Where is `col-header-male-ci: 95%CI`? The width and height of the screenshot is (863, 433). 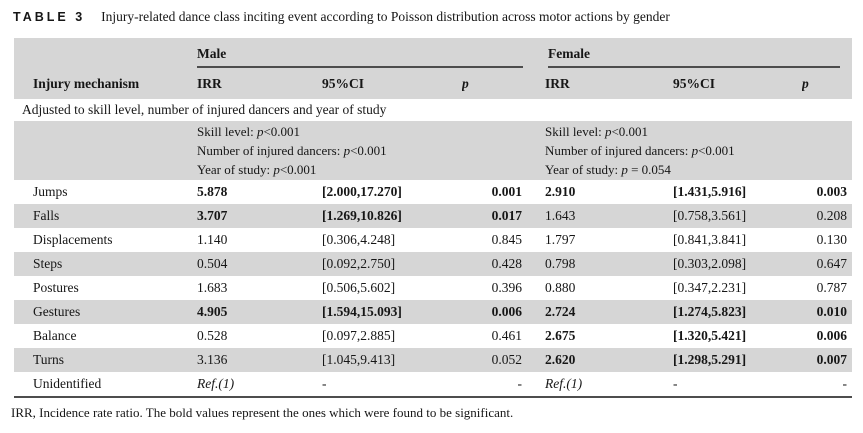
col-header-male-ci: 95%CI is located at coordinates (392, 83).